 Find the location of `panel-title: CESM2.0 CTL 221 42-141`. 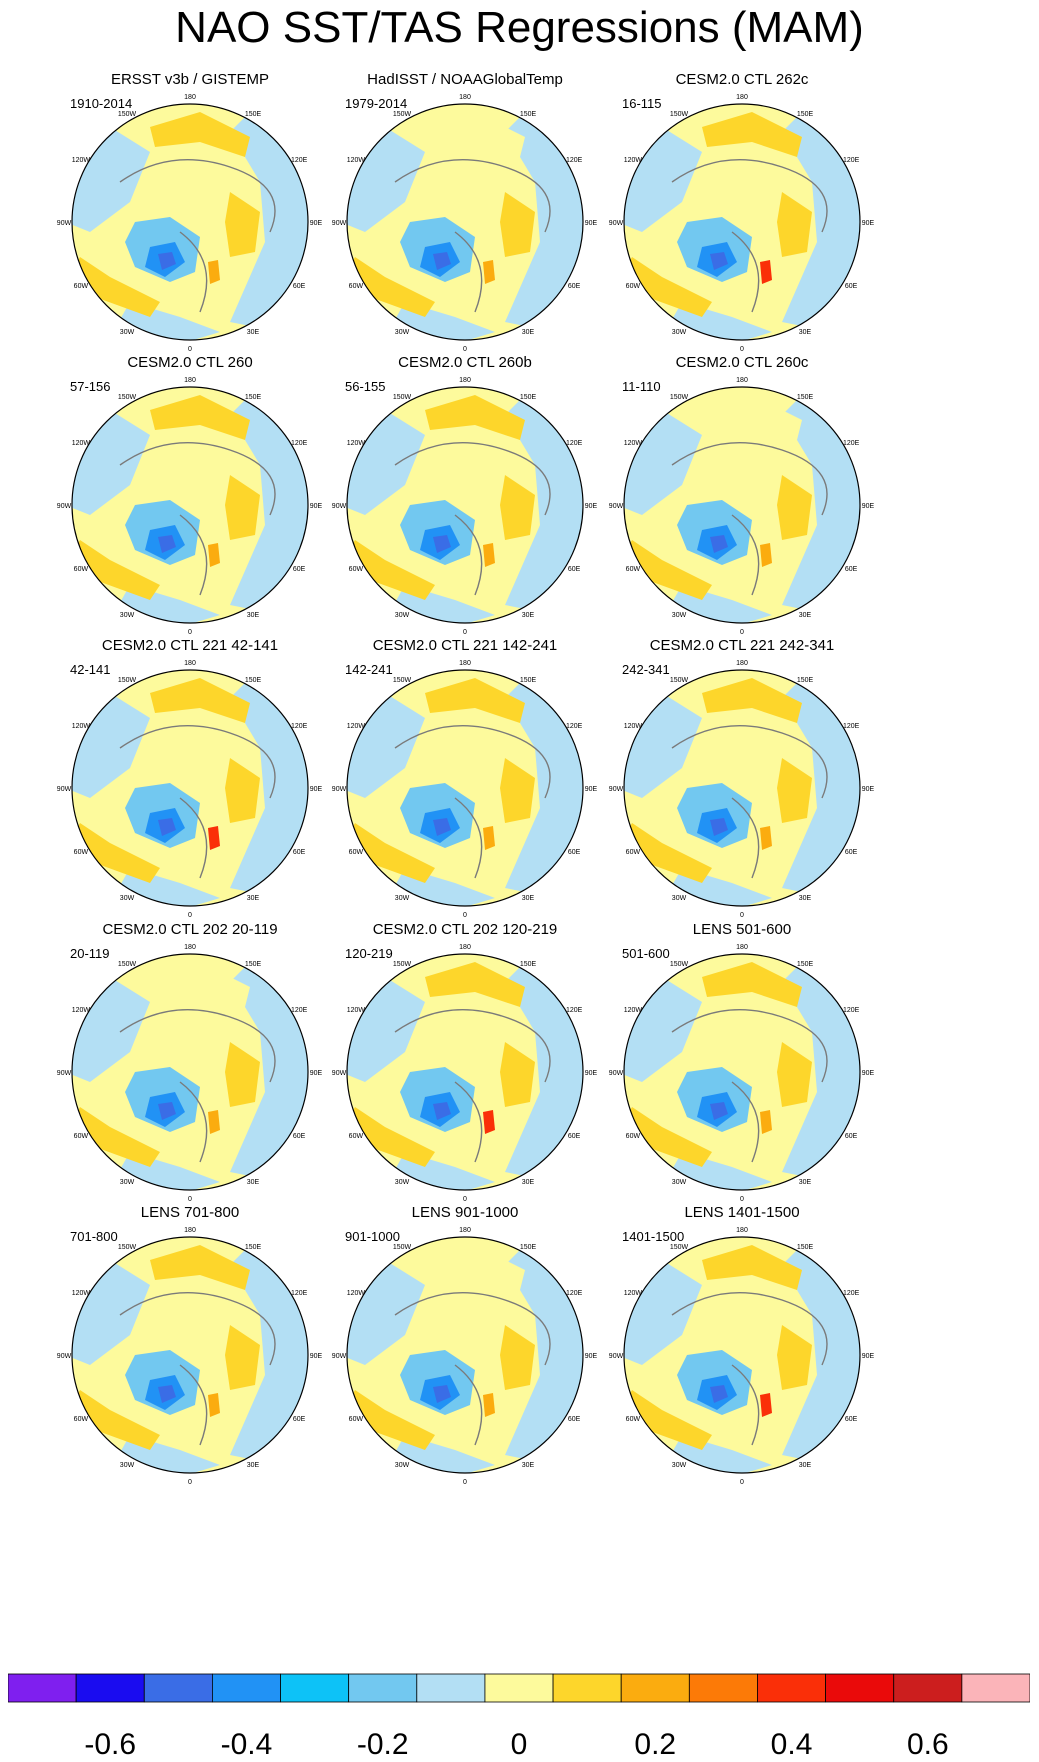

panel-title: CESM2.0 CTL 221 42-141 is located at coordinates (190, 645).